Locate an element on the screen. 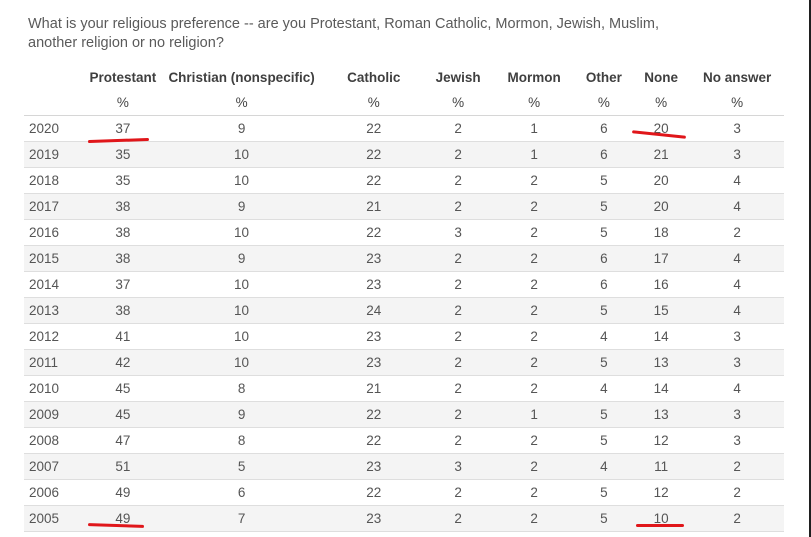 This screenshot has height=537, width=811. column-header: Mormon is located at coordinates (534, 77).